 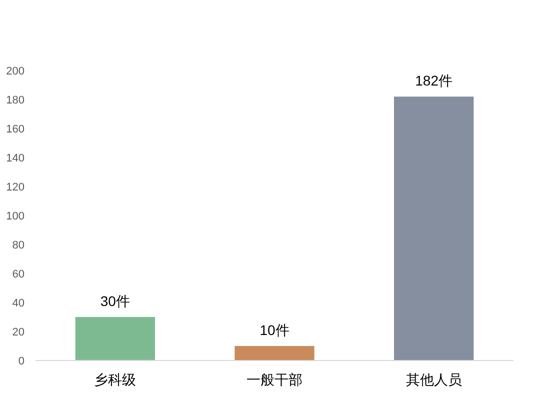 What do you see at coordinates (274, 380) in the screenshot?
I see `x-tick-label: 一般干部` at bounding box center [274, 380].